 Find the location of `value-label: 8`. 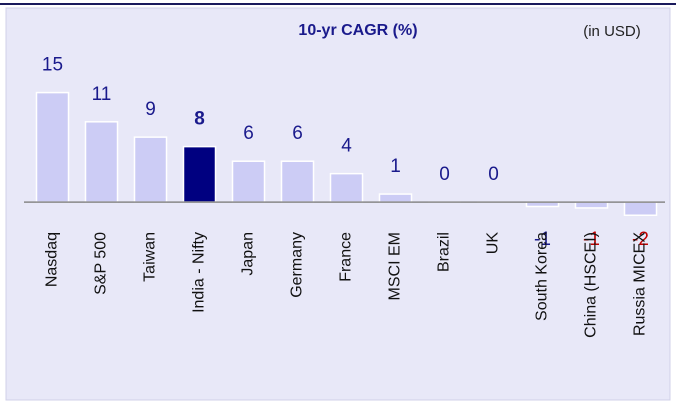

value-label: 8 is located at coordinates (199, 119).